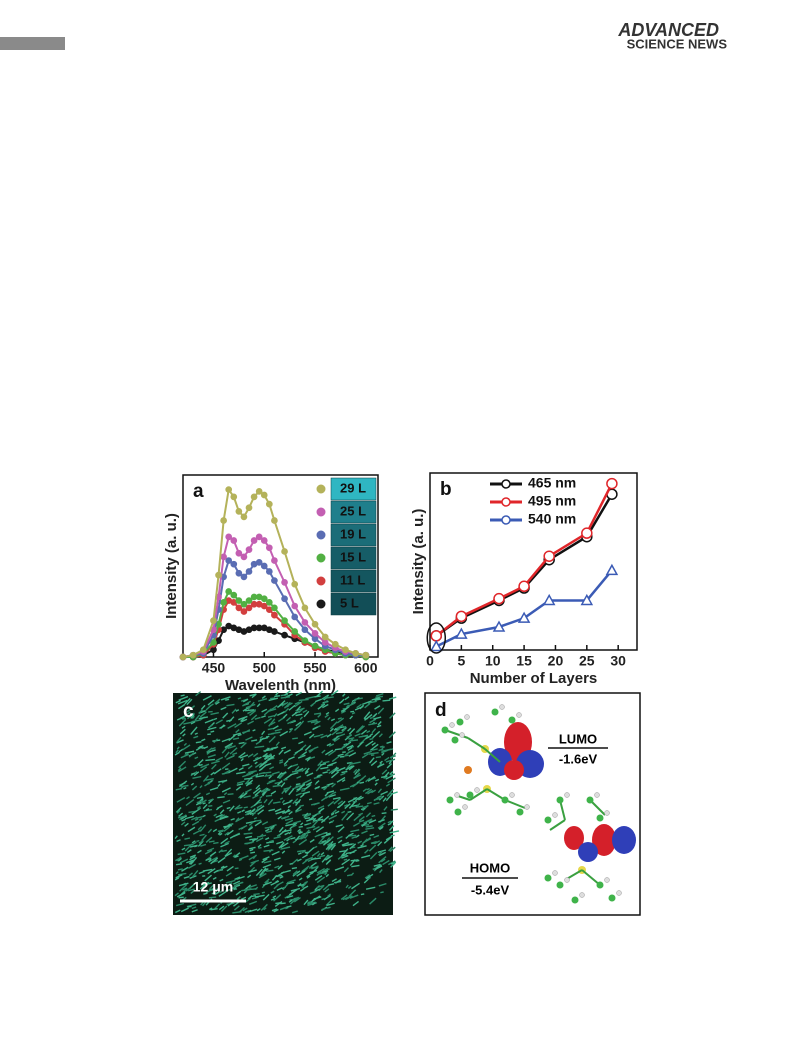 The width and height of the screenshot is (793, 1057). What do you see at coordinates (214, 668) in the screenshot?
I see `x-tick-label: 450` at bounding box center [214, 668].